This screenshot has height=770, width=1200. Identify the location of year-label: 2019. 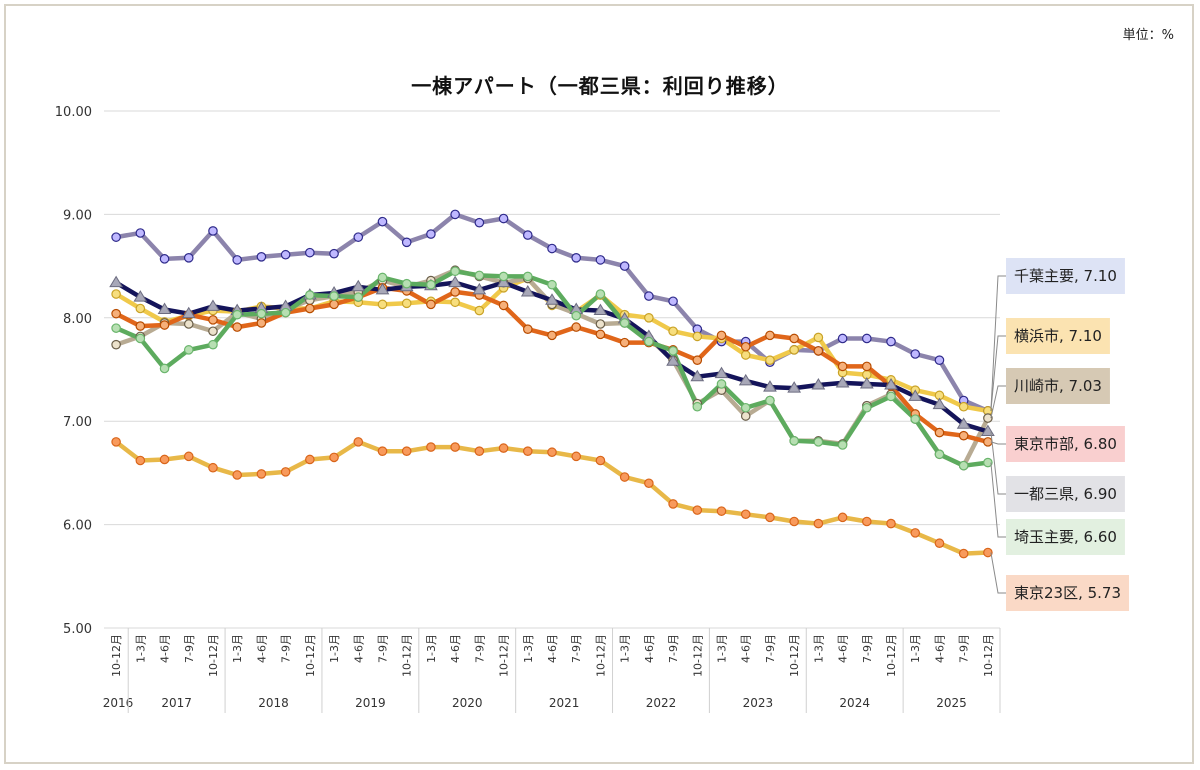
(370, 703).